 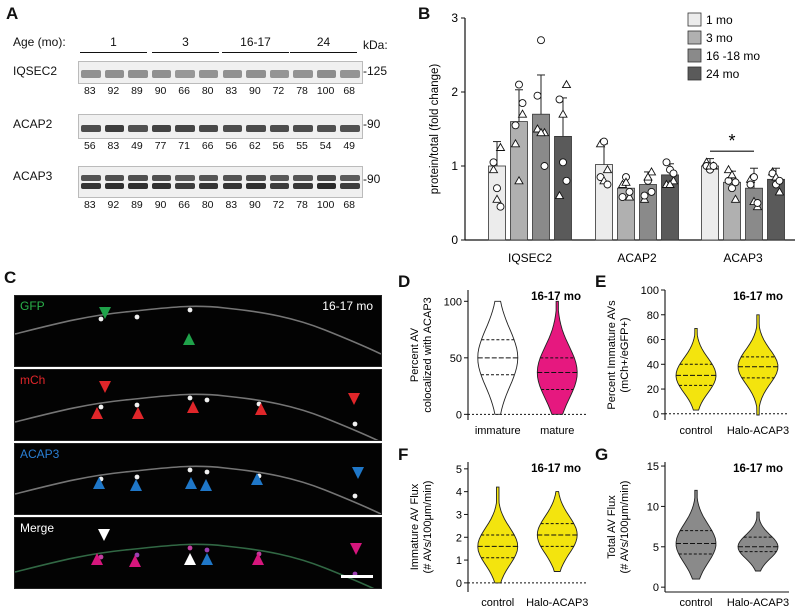 What do you see at coordinates (656, 415) in the screenshot?
I see `chartE-y-tick-label: 0` at bounding box center [656, 415].